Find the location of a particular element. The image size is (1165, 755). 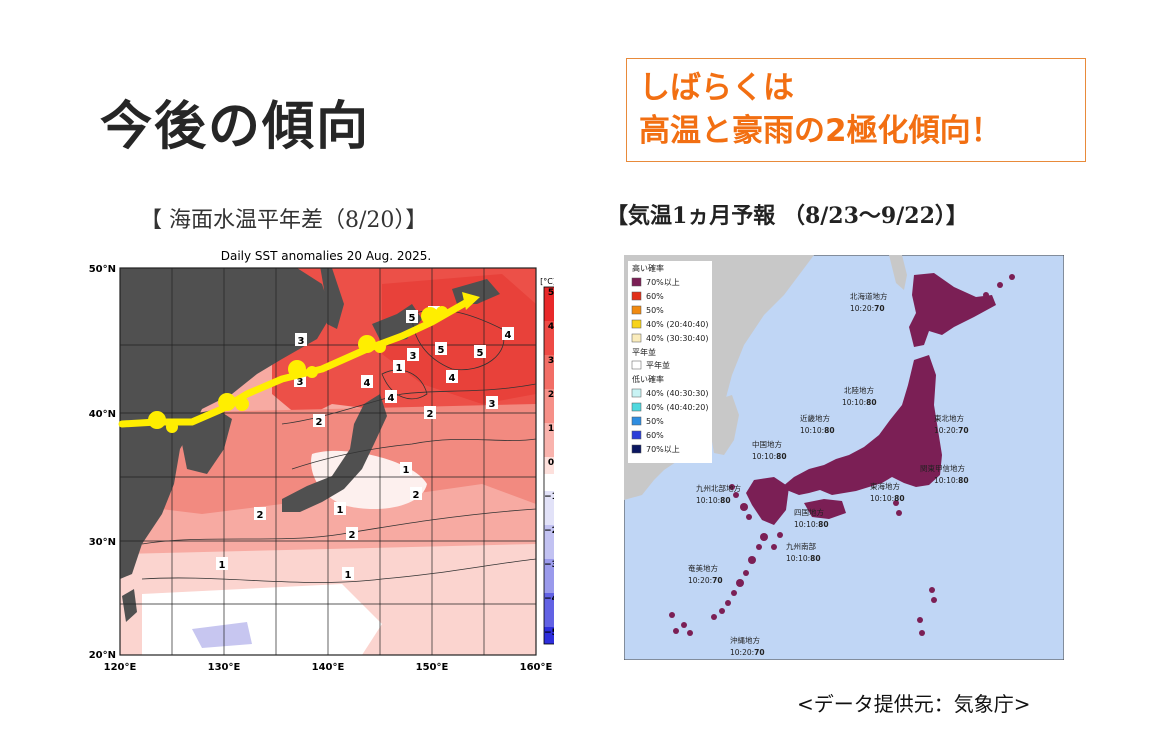

sst-colorbar: [°C] is located at coordinates (547, 461).